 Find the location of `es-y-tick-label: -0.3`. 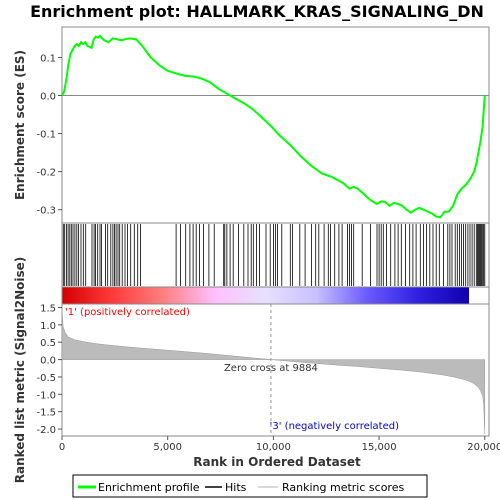

es-y-tick-label: -0.3 is located at coordinates (46, 211).